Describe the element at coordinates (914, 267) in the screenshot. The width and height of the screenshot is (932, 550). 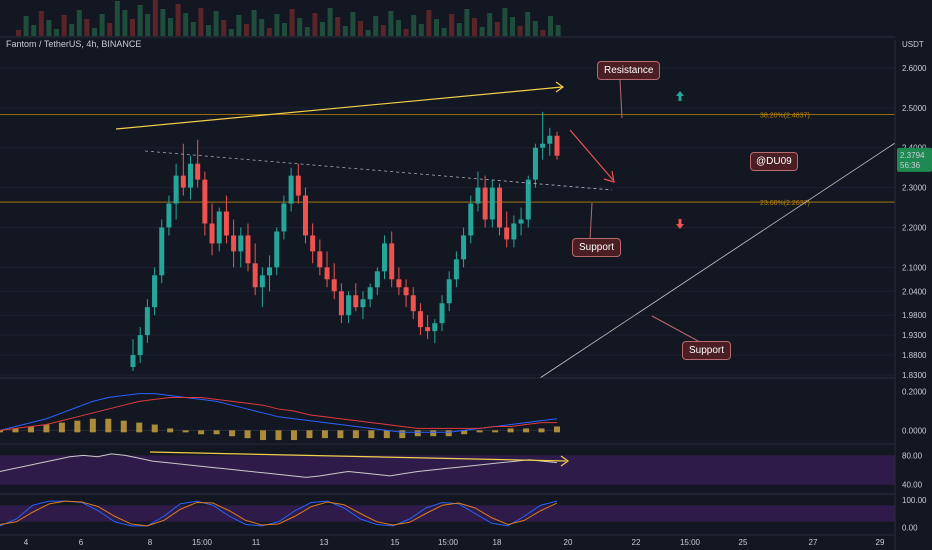
I see `price-tick-label: 2.1000` at that location.